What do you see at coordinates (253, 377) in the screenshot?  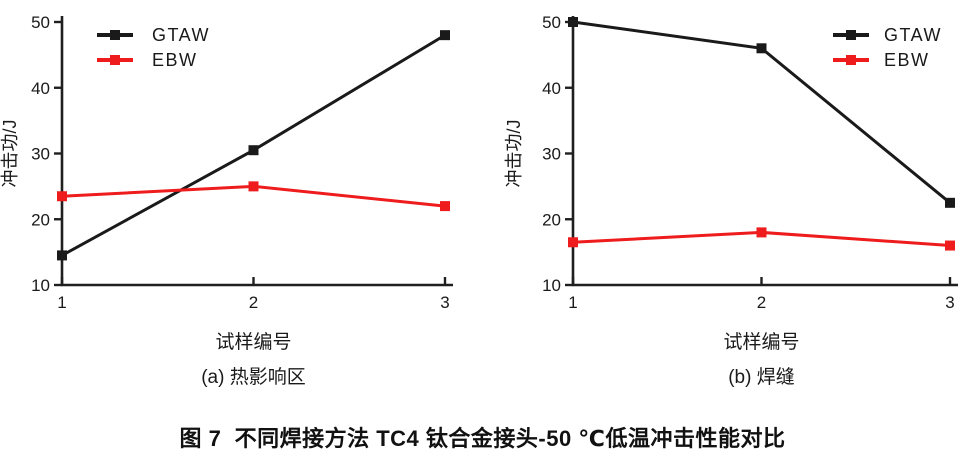 I see `panel-subtitle: (a) 热影响区` at bounding box center [253, 377].